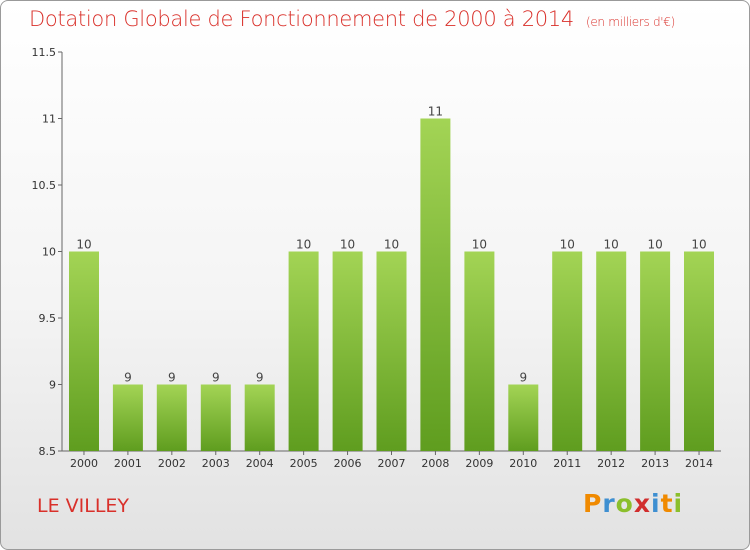 The image size is (750, 550). I want to click on y-tick-label: 9.5, so click(48, 318).